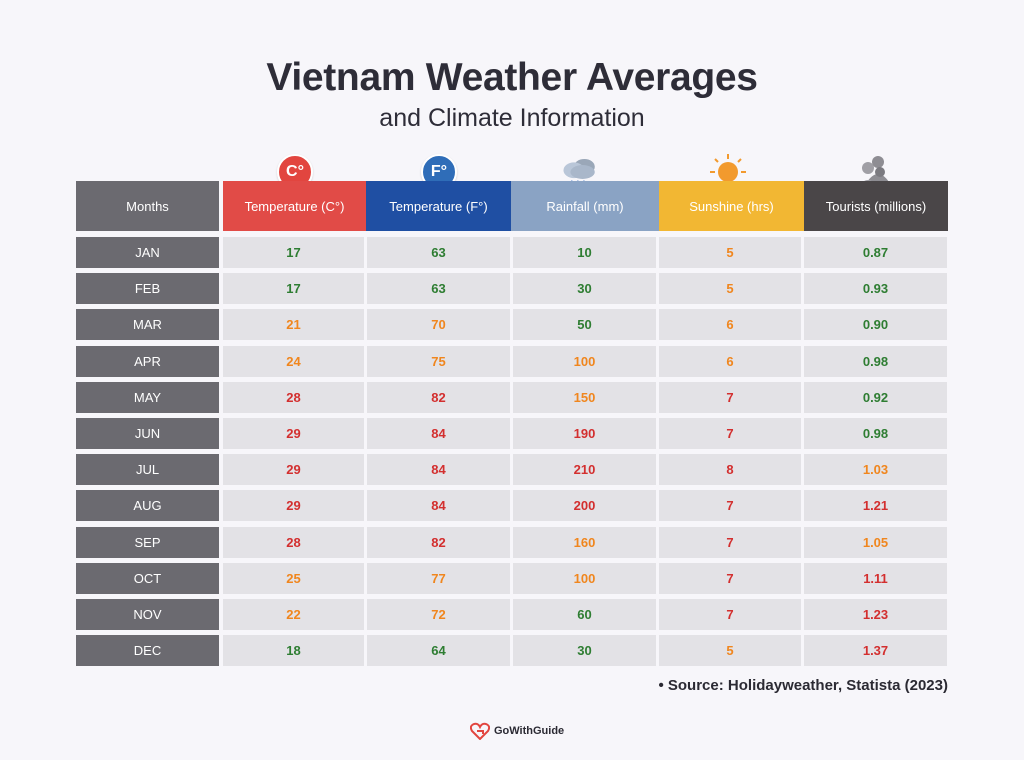 This screenshot has width=1024, height=760. Describe the element at coordinates (438, 651) in the screenshot. I see `cell-temperature-f: 64` at that location.